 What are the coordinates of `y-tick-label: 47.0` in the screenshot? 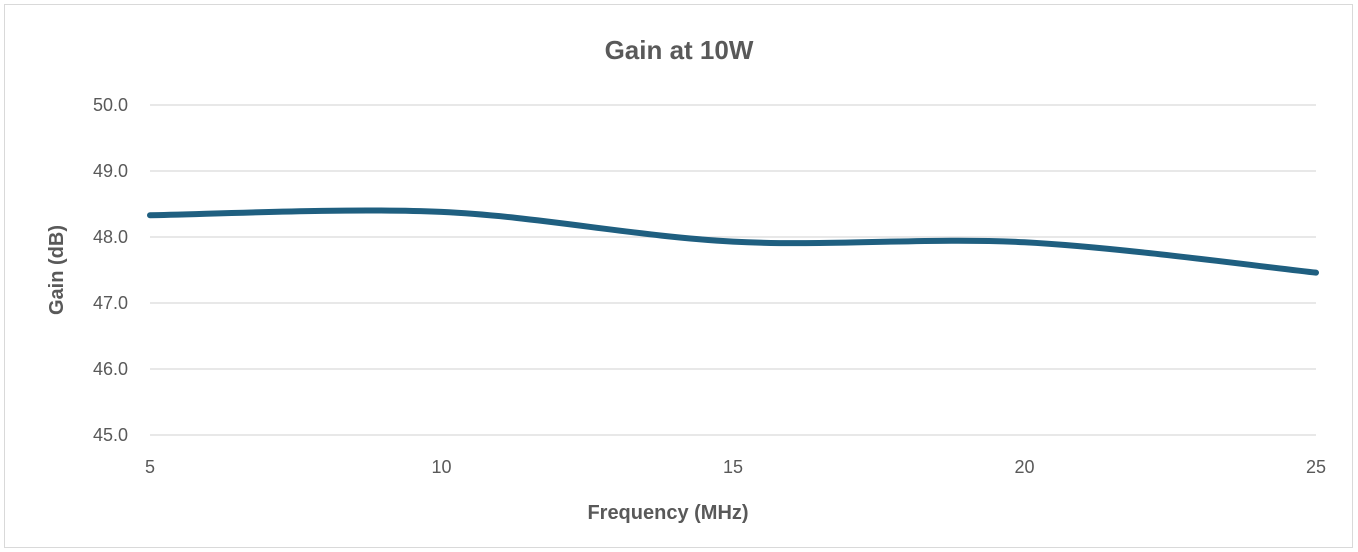 It's located at (110, 303).